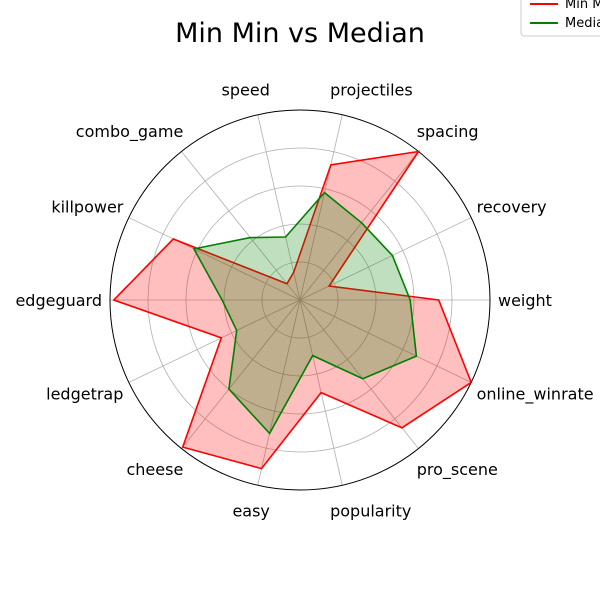 The width and height of the screenshot is (600, 600). I want to click on legend-label-series-1: Median, so click(582, 23).